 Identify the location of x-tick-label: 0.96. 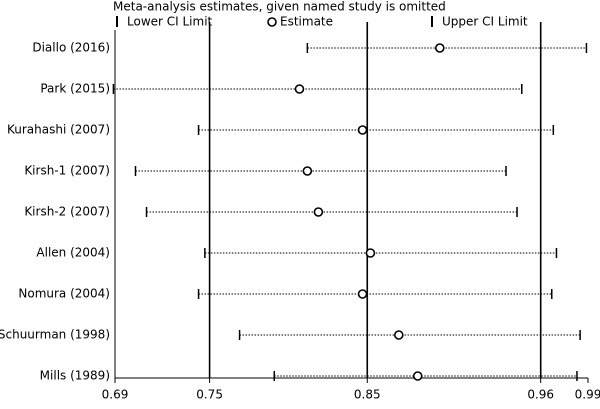
(540, 395).